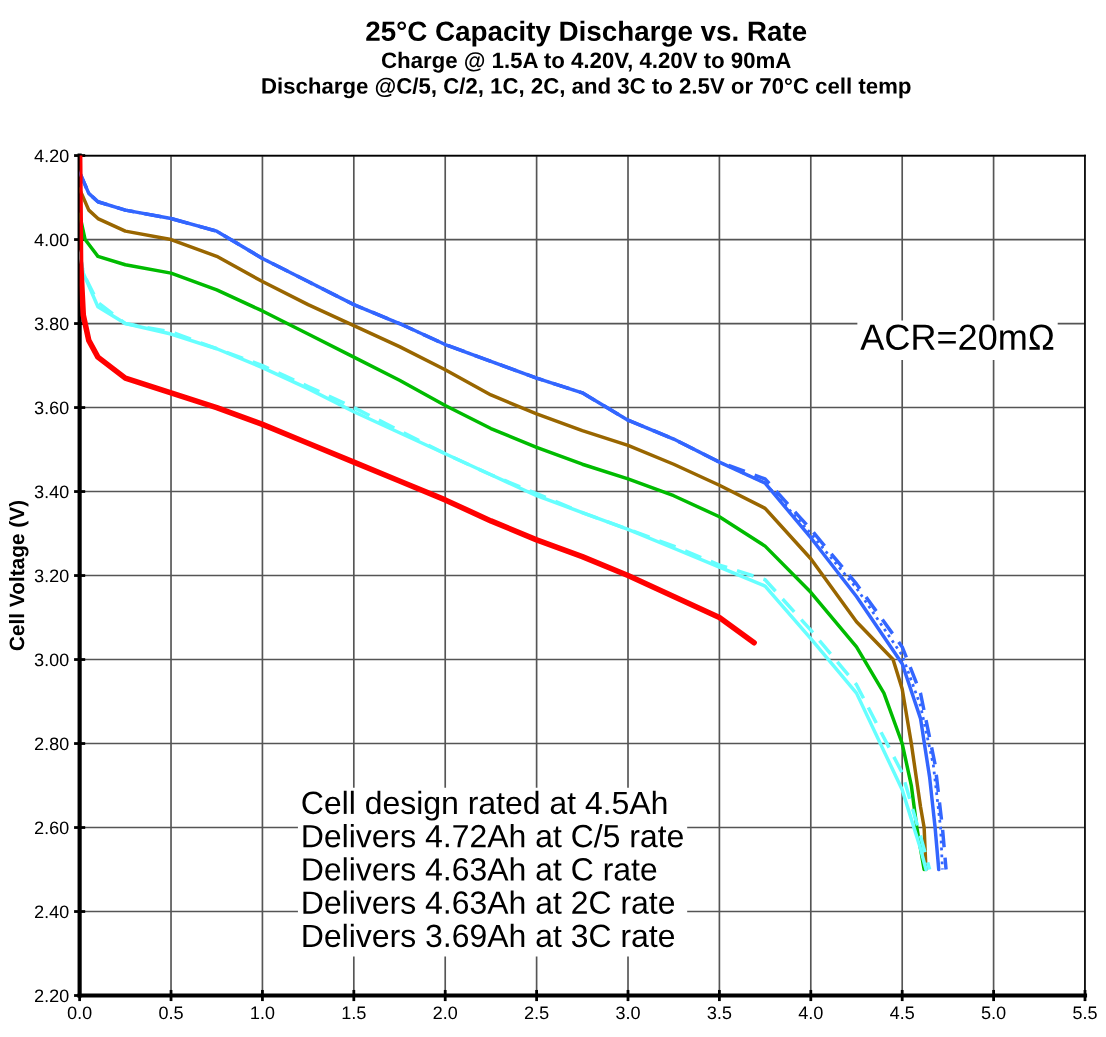 This screenshot has height=1037, width=1106. Describe the element at coordinates (51, 996) in the screenshot. I see `y-tick-label: 2.20` at that location.